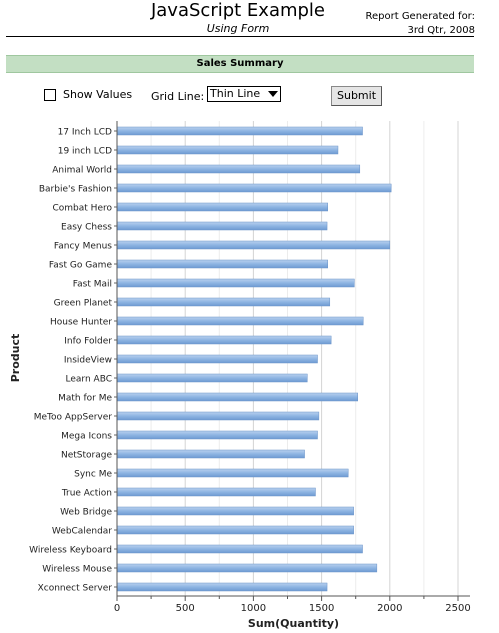  What do you see at coordinates (235, 93) in the screenshot?
I see `grid-line-selected: Thin Line` at bounding box center [235, 93].